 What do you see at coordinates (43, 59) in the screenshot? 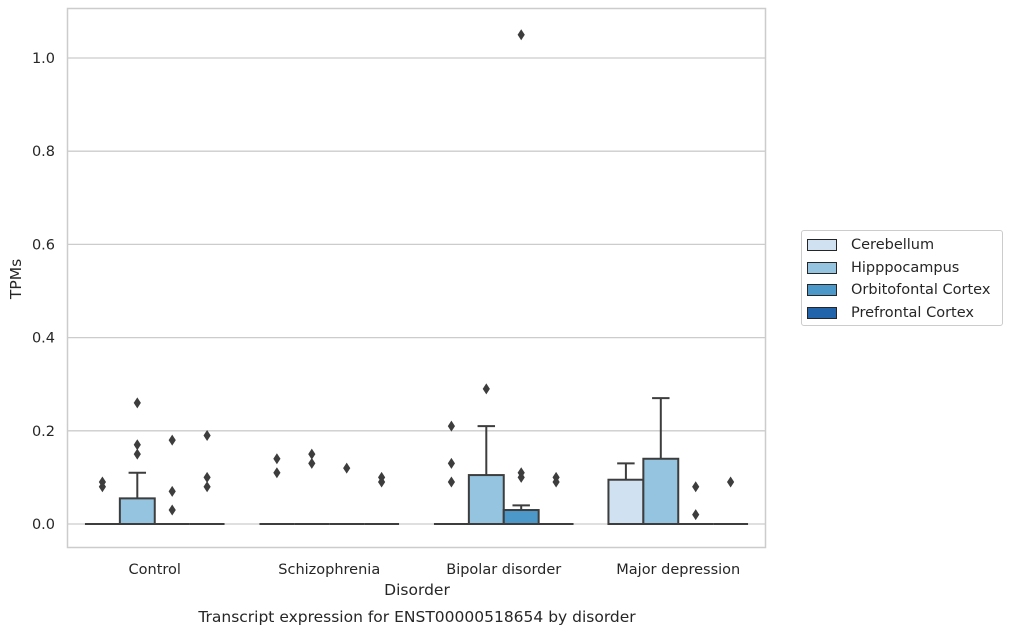
I see `y-tick-label: 1.0` at bounding box center [43, 59].